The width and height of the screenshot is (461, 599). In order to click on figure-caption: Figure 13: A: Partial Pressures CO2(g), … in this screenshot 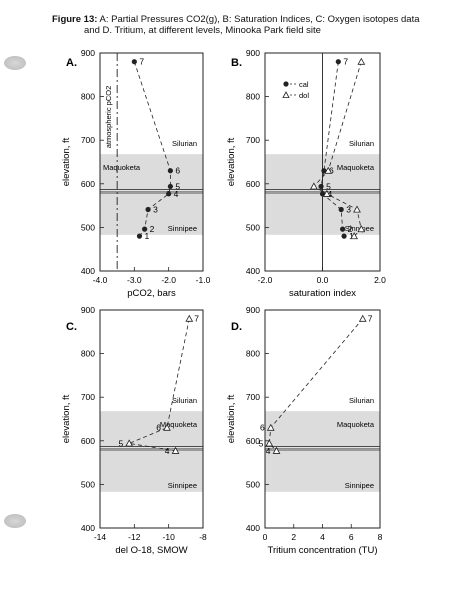, I will do `click(252, 25)`.